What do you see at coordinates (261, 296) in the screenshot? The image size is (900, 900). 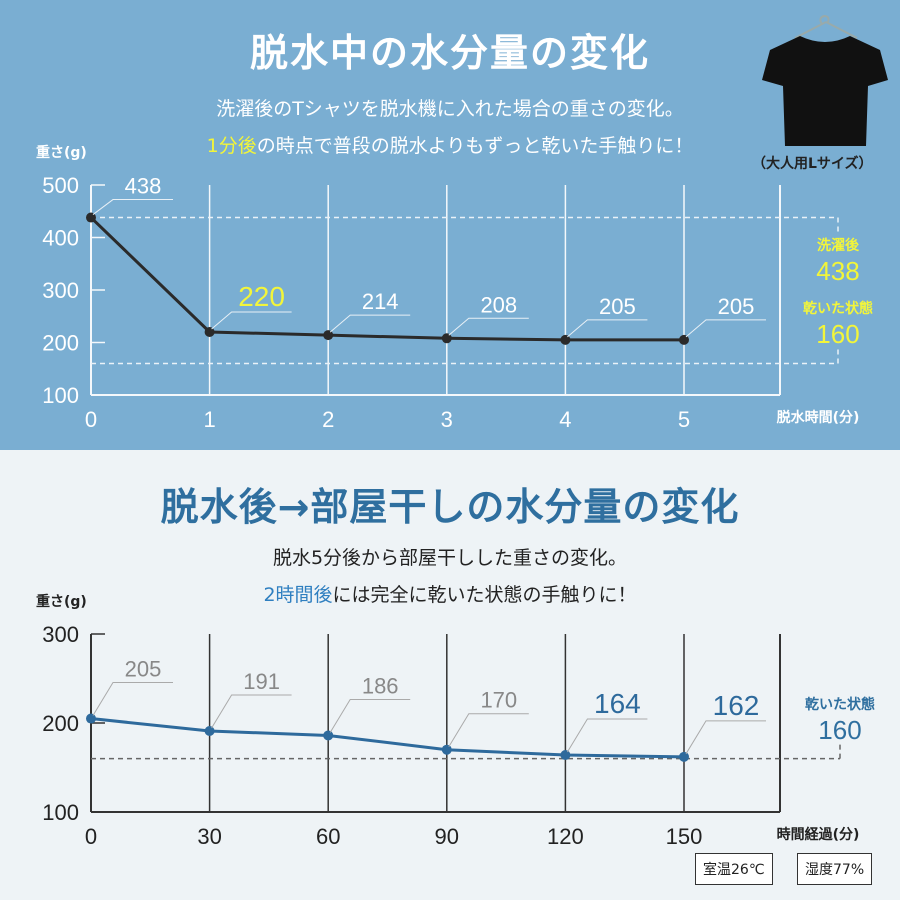 I see `data-label: 220` at bounding box center [261, 296].